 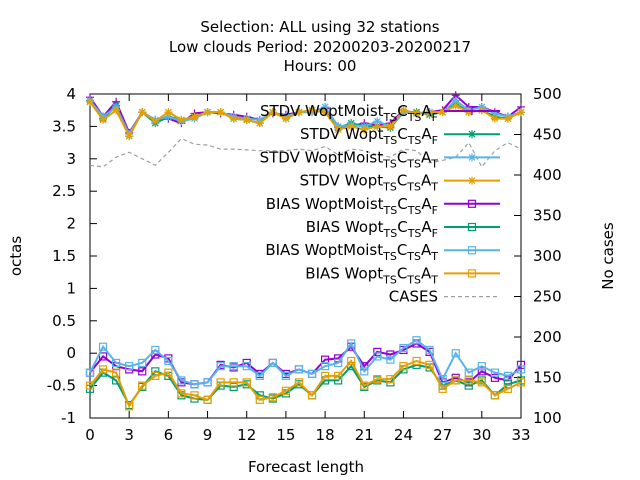 I want to click on x-tick-label: 0, so click(x=90, y=435).